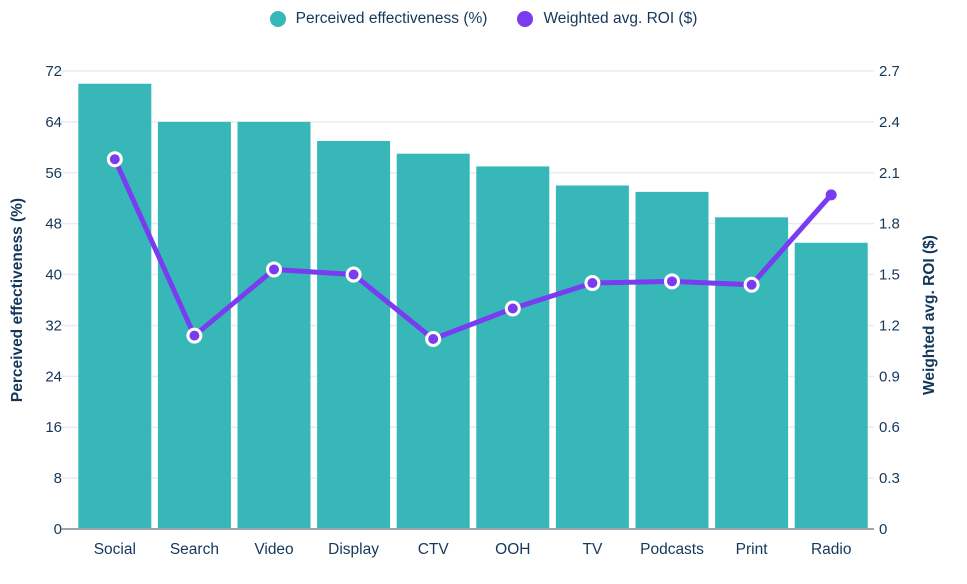  Describe the element at coordinates (883, 529) in the screenshot. I see `right-axis-tick-label: 0` at that location.